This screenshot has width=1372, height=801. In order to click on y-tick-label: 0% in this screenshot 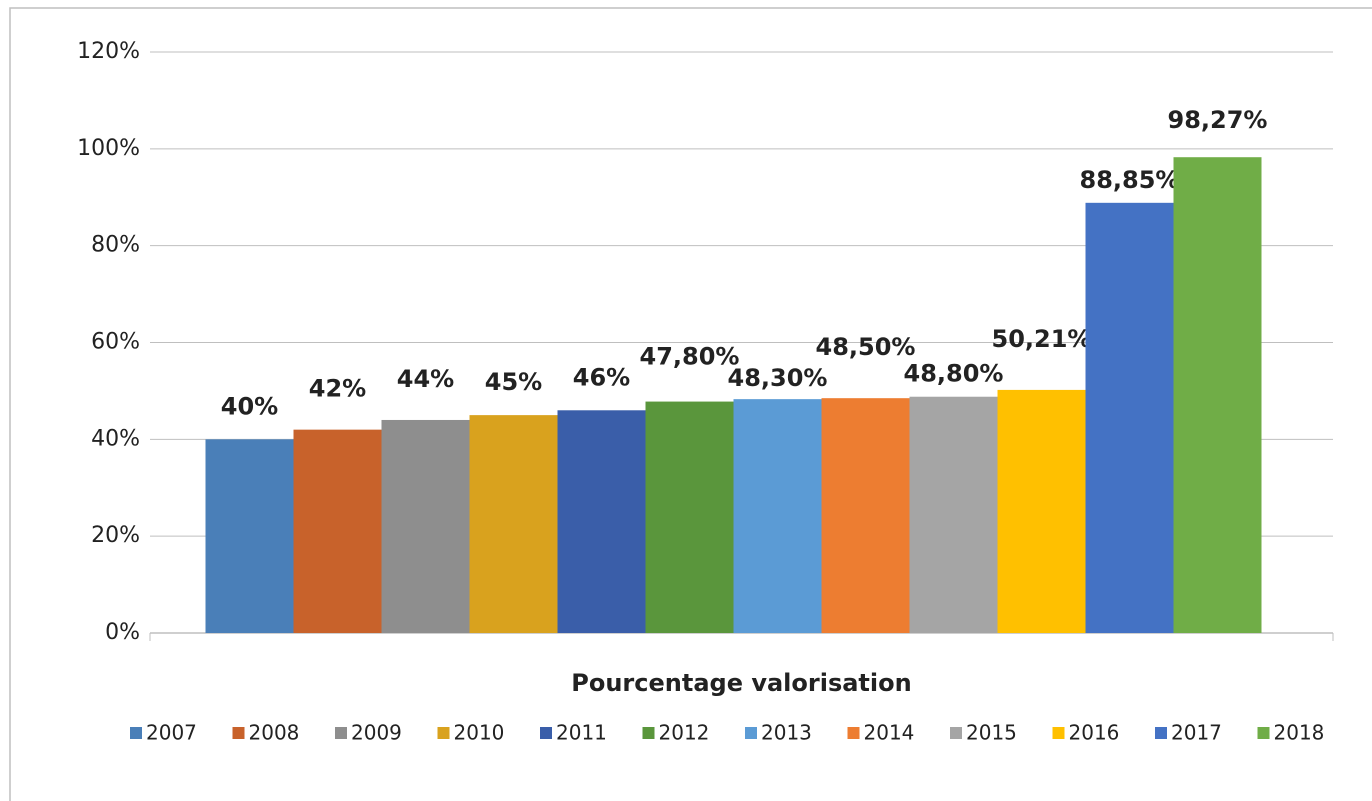, I will do `click(122, 632)`.